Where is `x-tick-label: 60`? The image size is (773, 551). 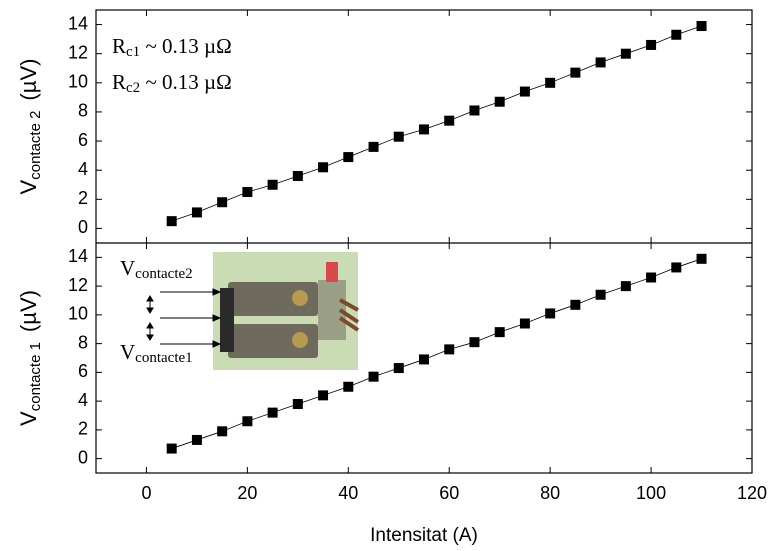
x-tick-label: 60 is located at coordinates (449, 493).